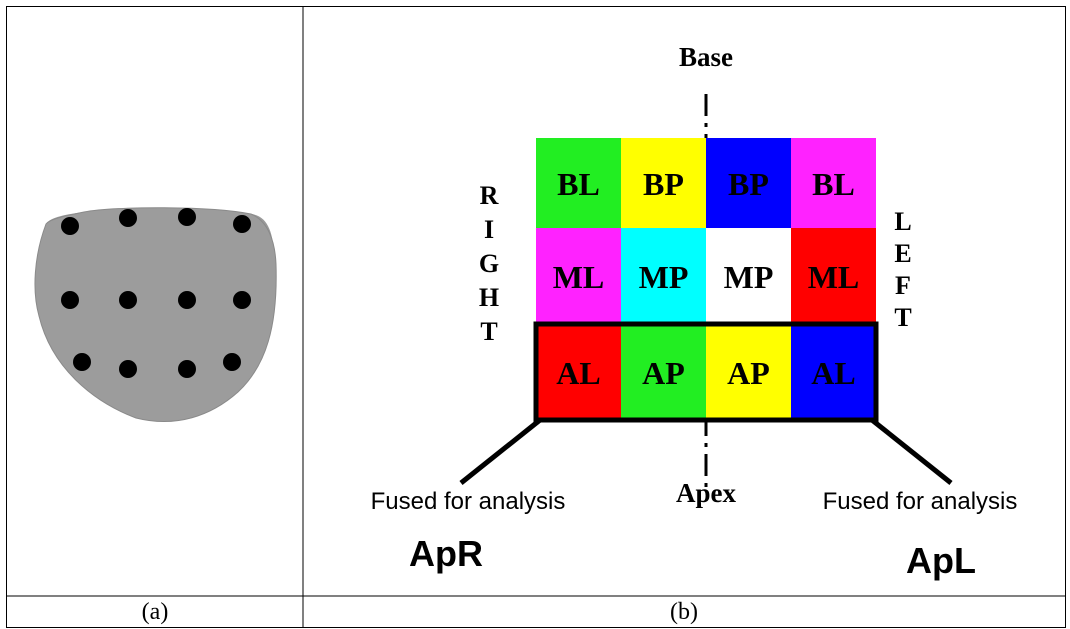  What do you see at coordinates (684, 612) in the screenshot?
I see `caption-b: (b)` at bounding box center [684, 612].